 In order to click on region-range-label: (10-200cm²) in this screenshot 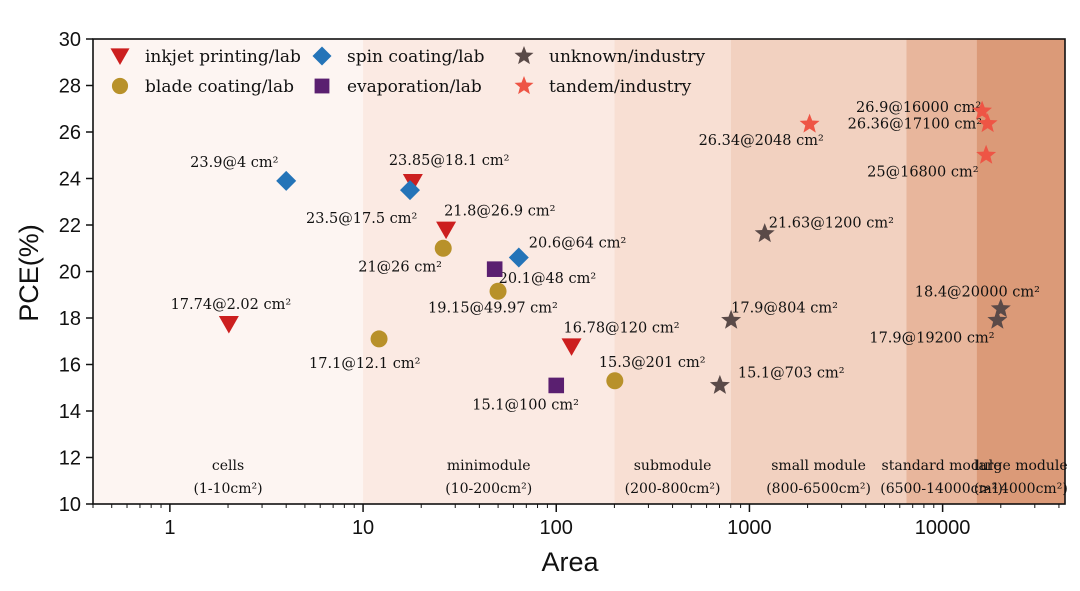, I will do `click(488, 489)`.